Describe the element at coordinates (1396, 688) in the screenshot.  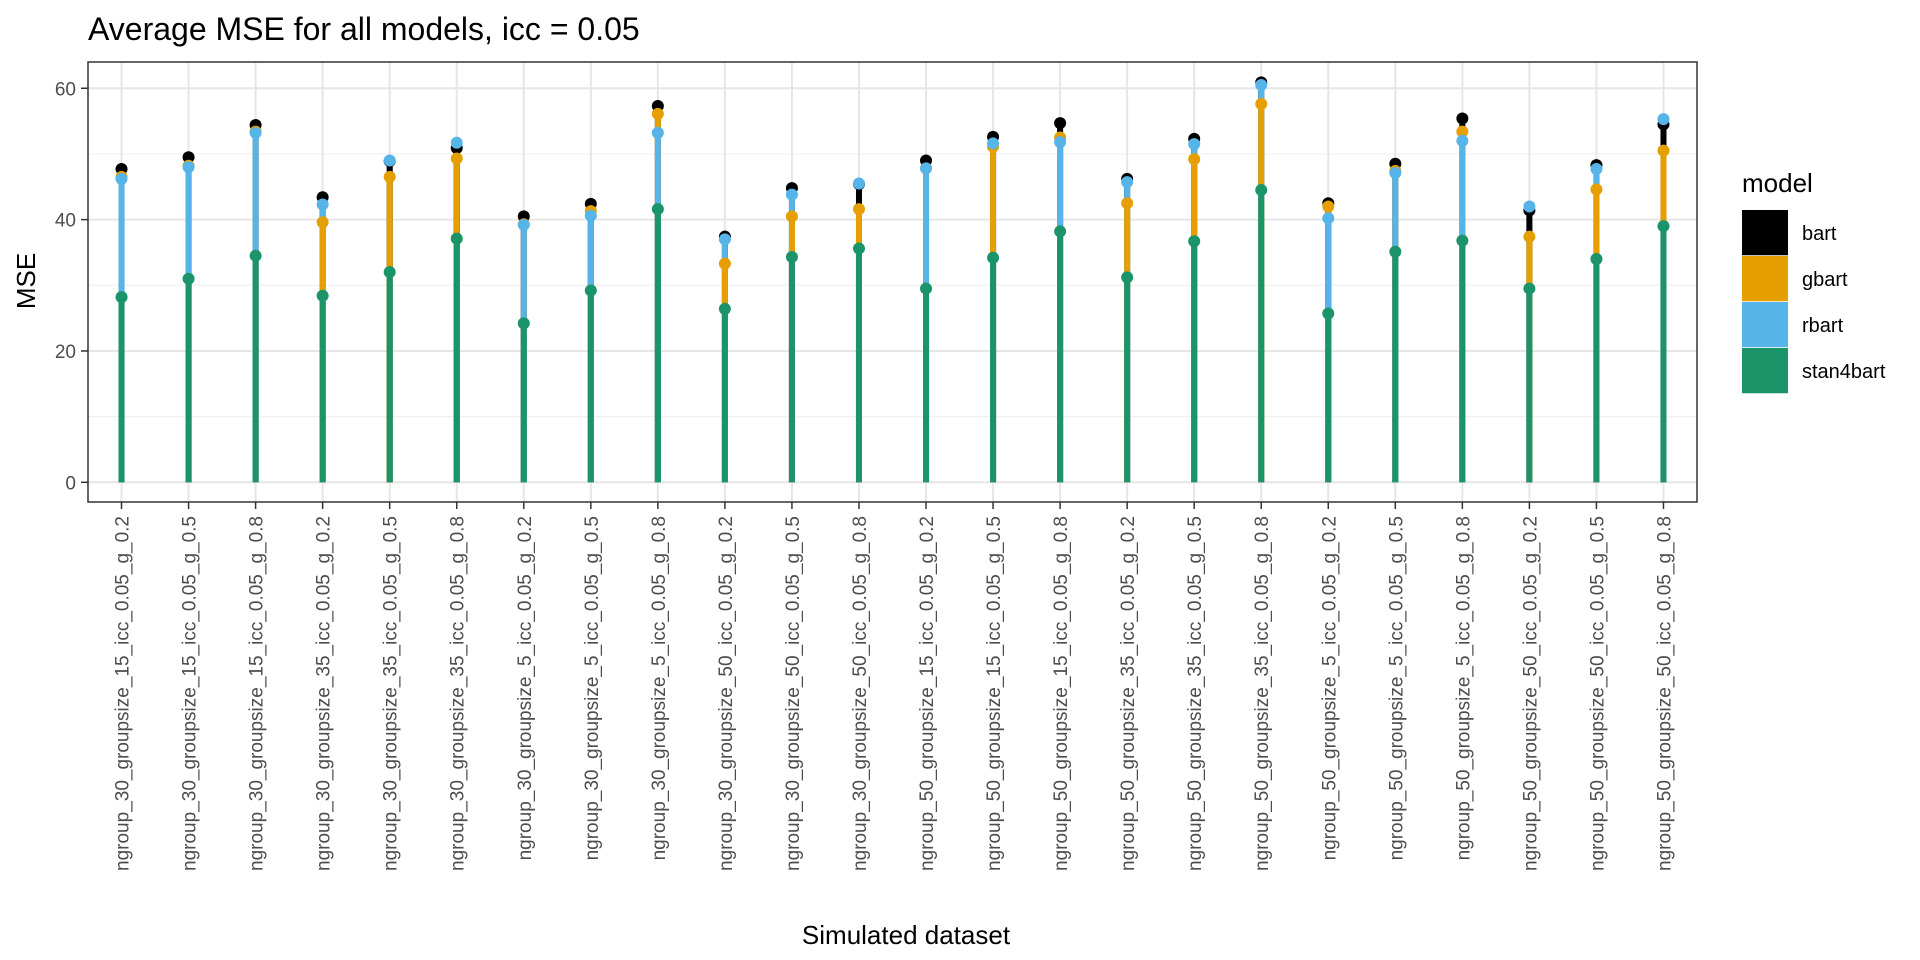
I see `x-tick-label: ngroup_50_groupsize_5_icc_0.05_g_0.5` at that location.